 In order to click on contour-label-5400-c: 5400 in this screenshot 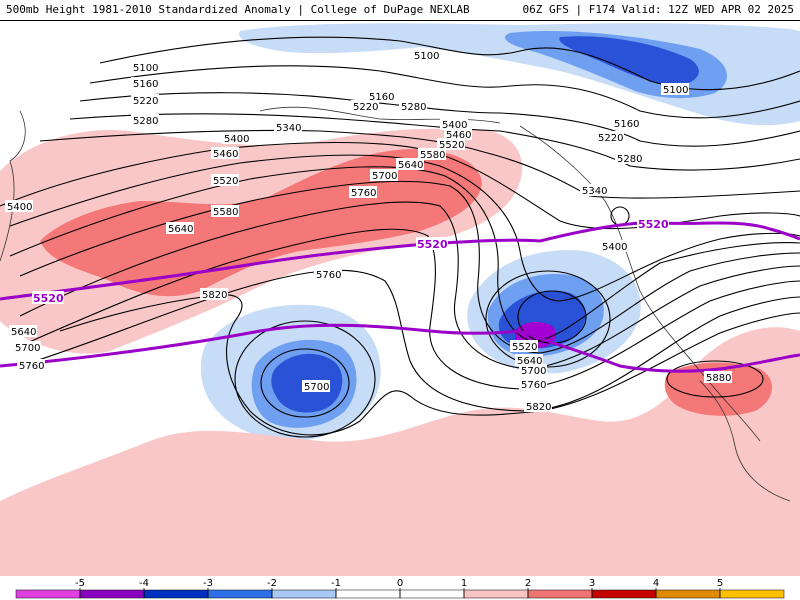, I will do `click(454, 124)`.